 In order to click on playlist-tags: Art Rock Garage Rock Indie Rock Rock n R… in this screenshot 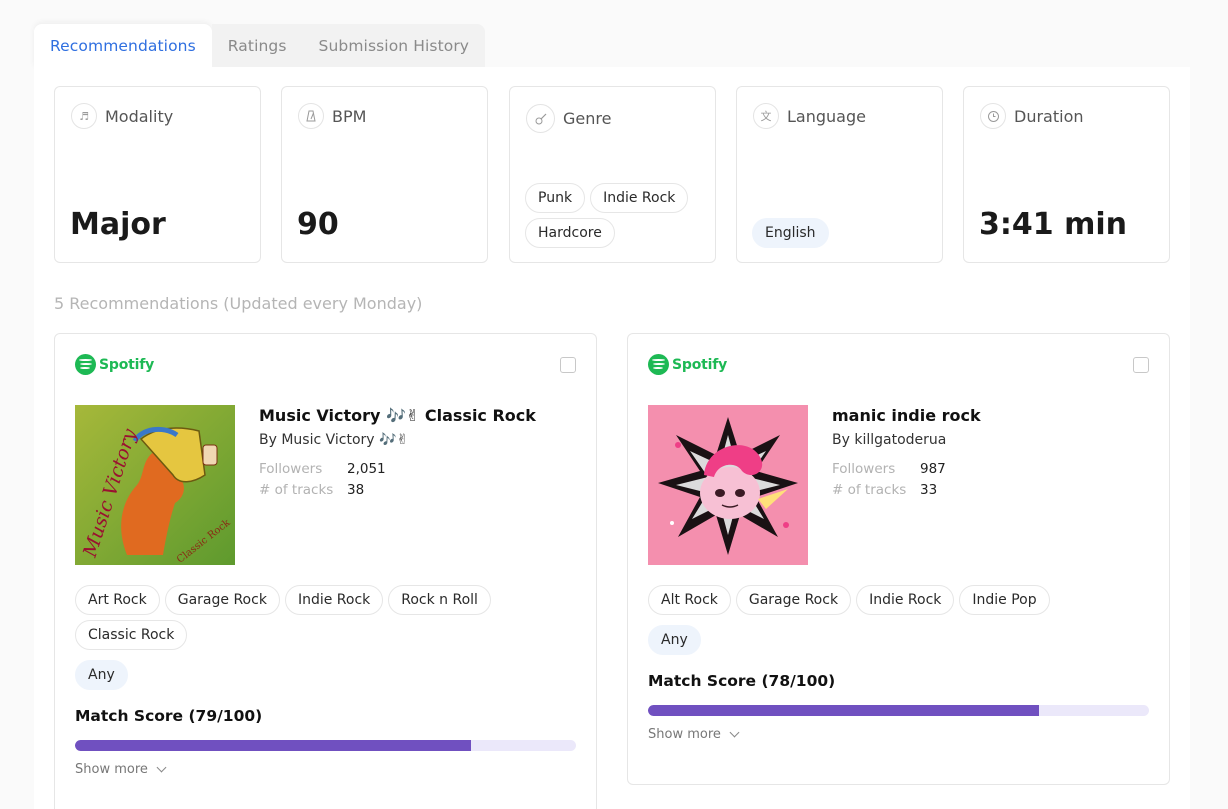, I will do `click(325, 637)`.